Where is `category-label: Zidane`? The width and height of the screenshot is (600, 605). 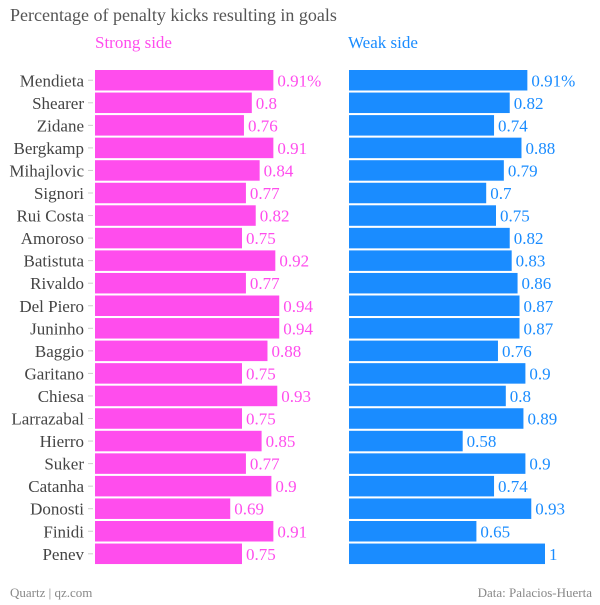 category-label: Zidane is located at coordinates (60, 125).